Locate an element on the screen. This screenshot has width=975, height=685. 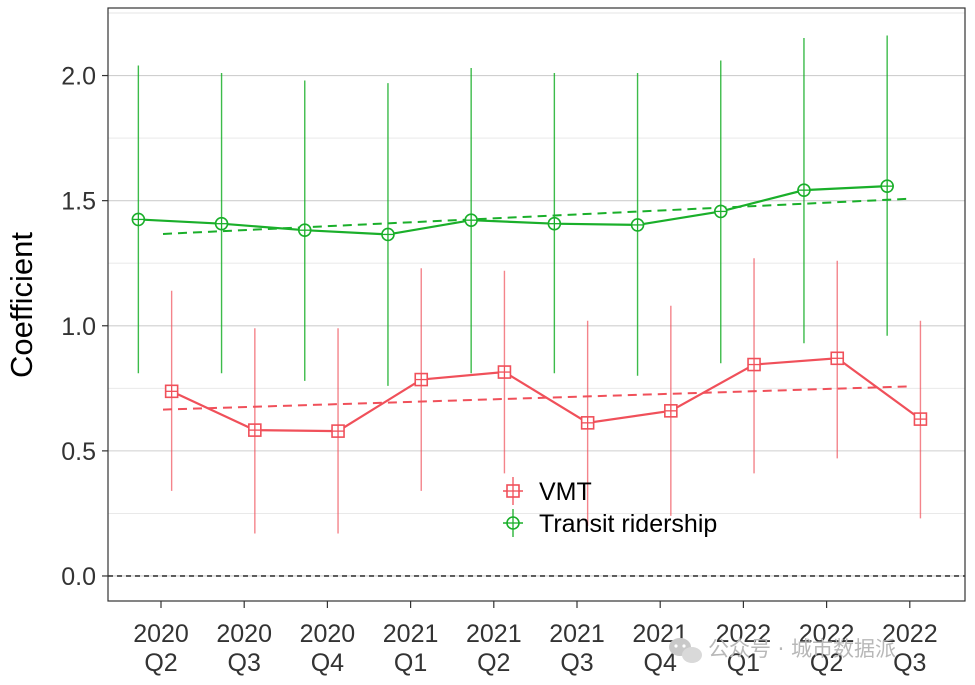
watermark-text: 公众号 · 城市数据派 is located at coordinates (802, 649).